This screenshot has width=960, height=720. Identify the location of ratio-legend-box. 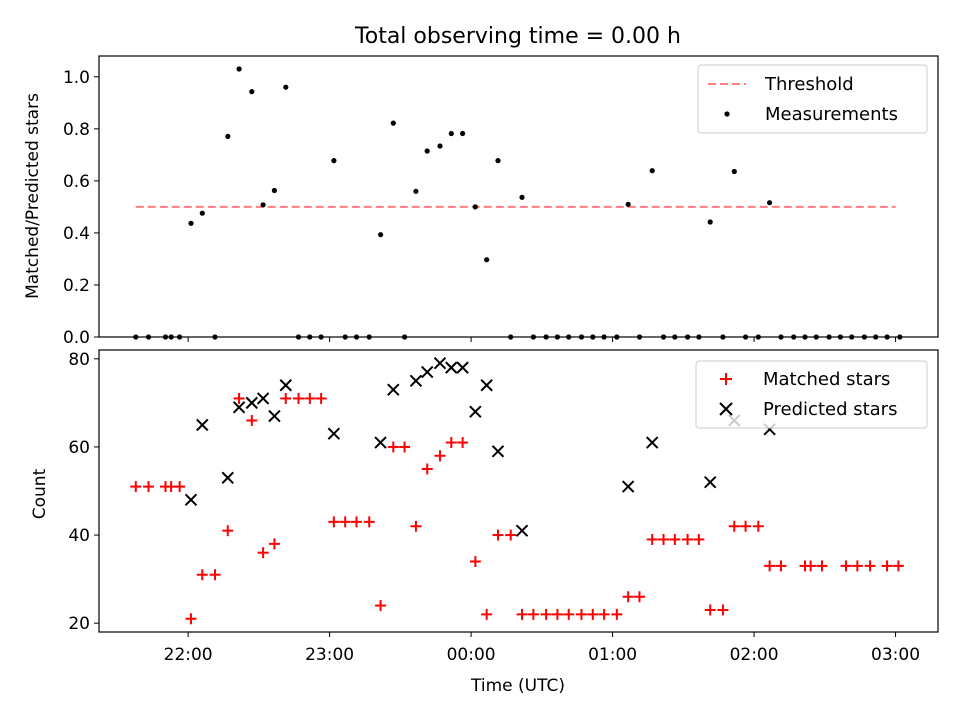
(812, 99).